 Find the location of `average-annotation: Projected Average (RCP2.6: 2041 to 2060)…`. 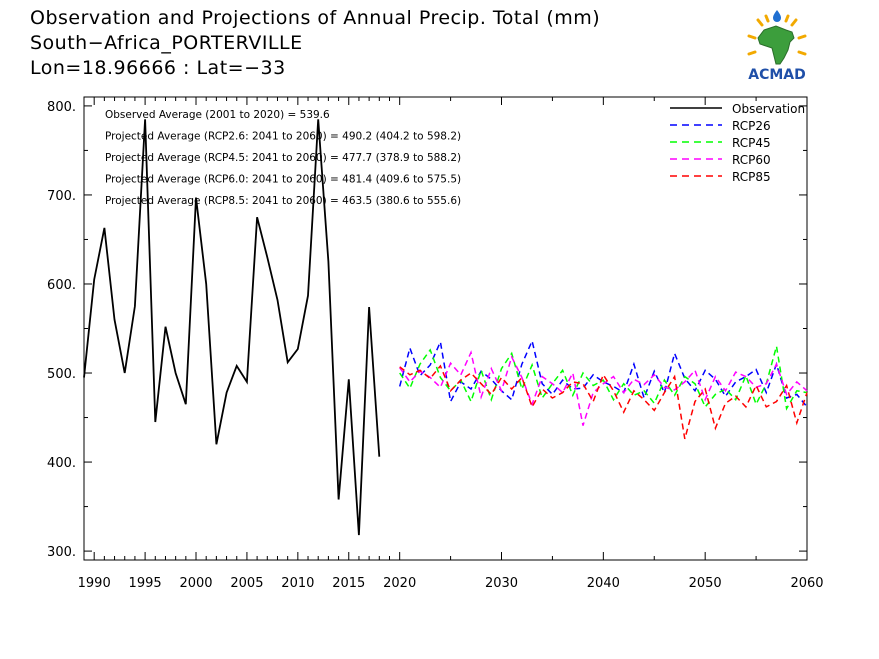

average-annotation: Projected Average (RCP2.6: 2041 to 2060)… is located at coordinates (283, 137).